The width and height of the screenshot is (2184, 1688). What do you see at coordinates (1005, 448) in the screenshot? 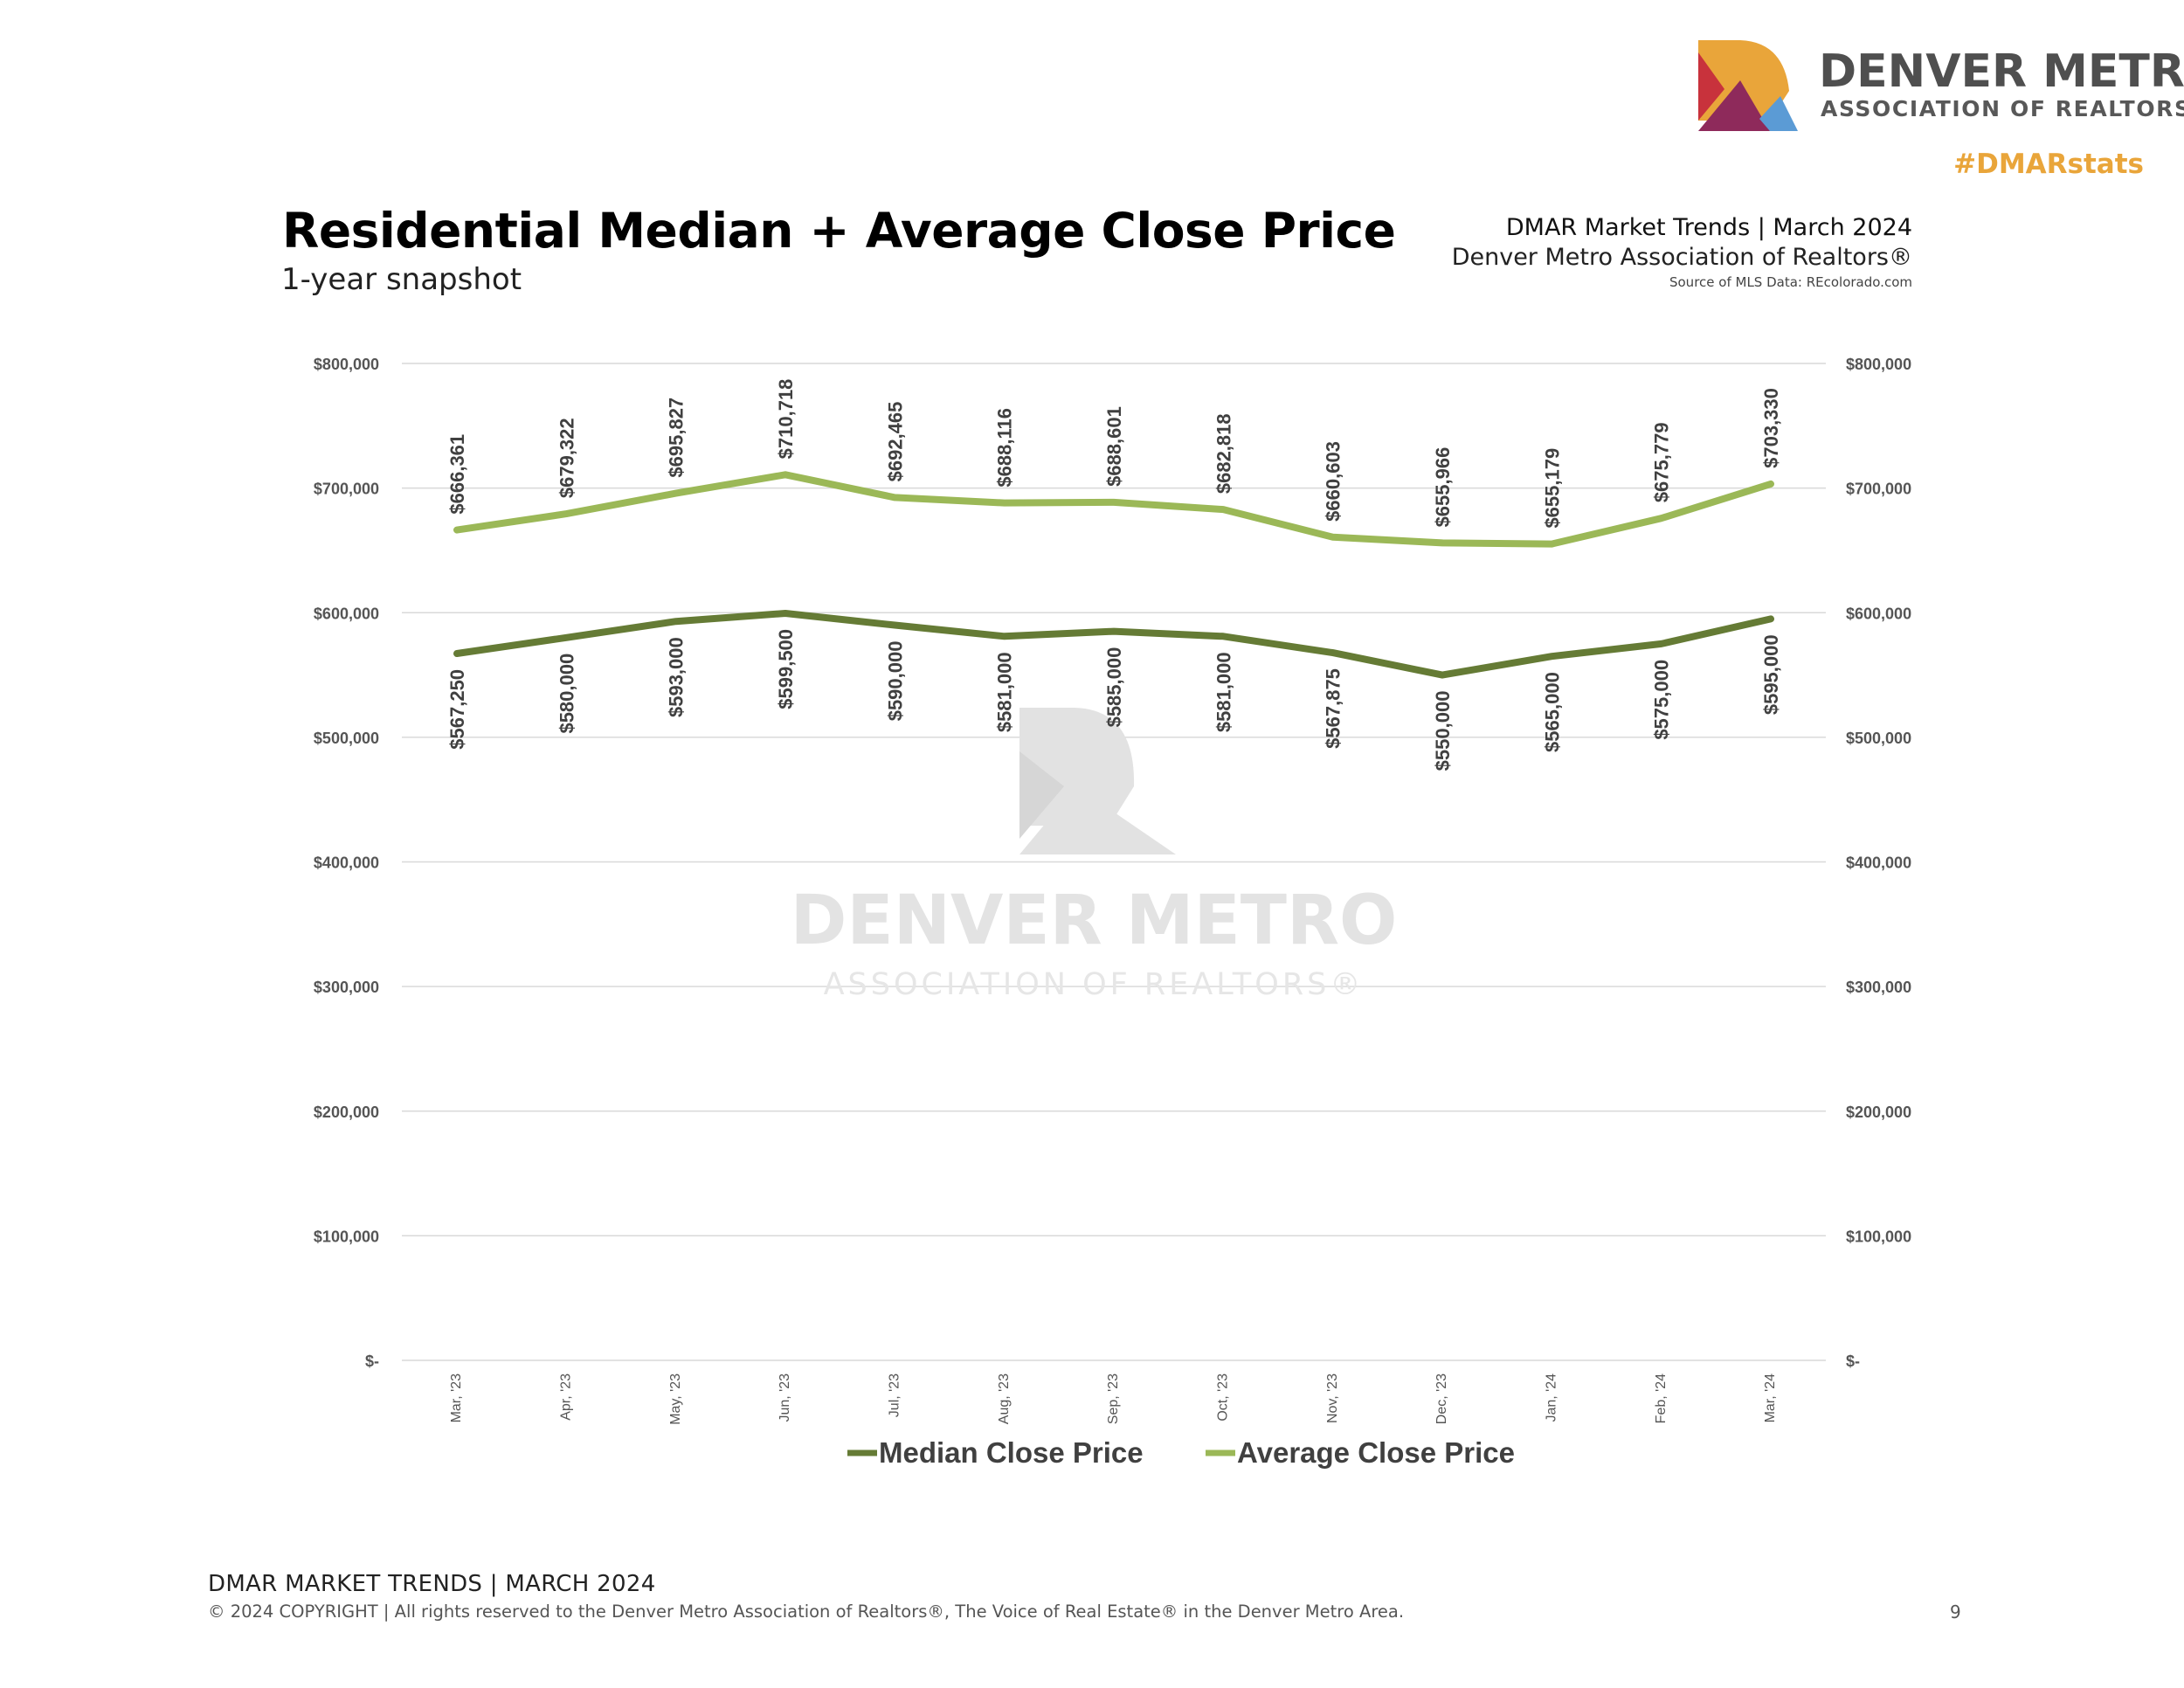
I see `data-label-average-close-price: $688,116` at bounding box center [1005, 448].